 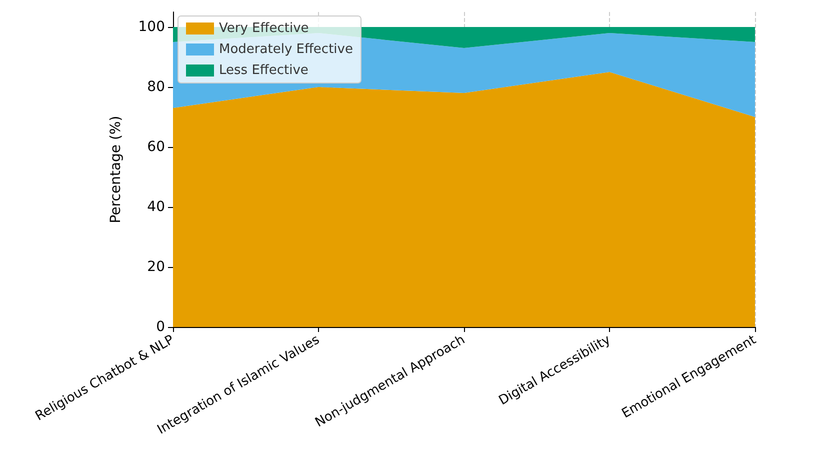 I want to click on y-tick-label: 0, so click(x=160, y=327).